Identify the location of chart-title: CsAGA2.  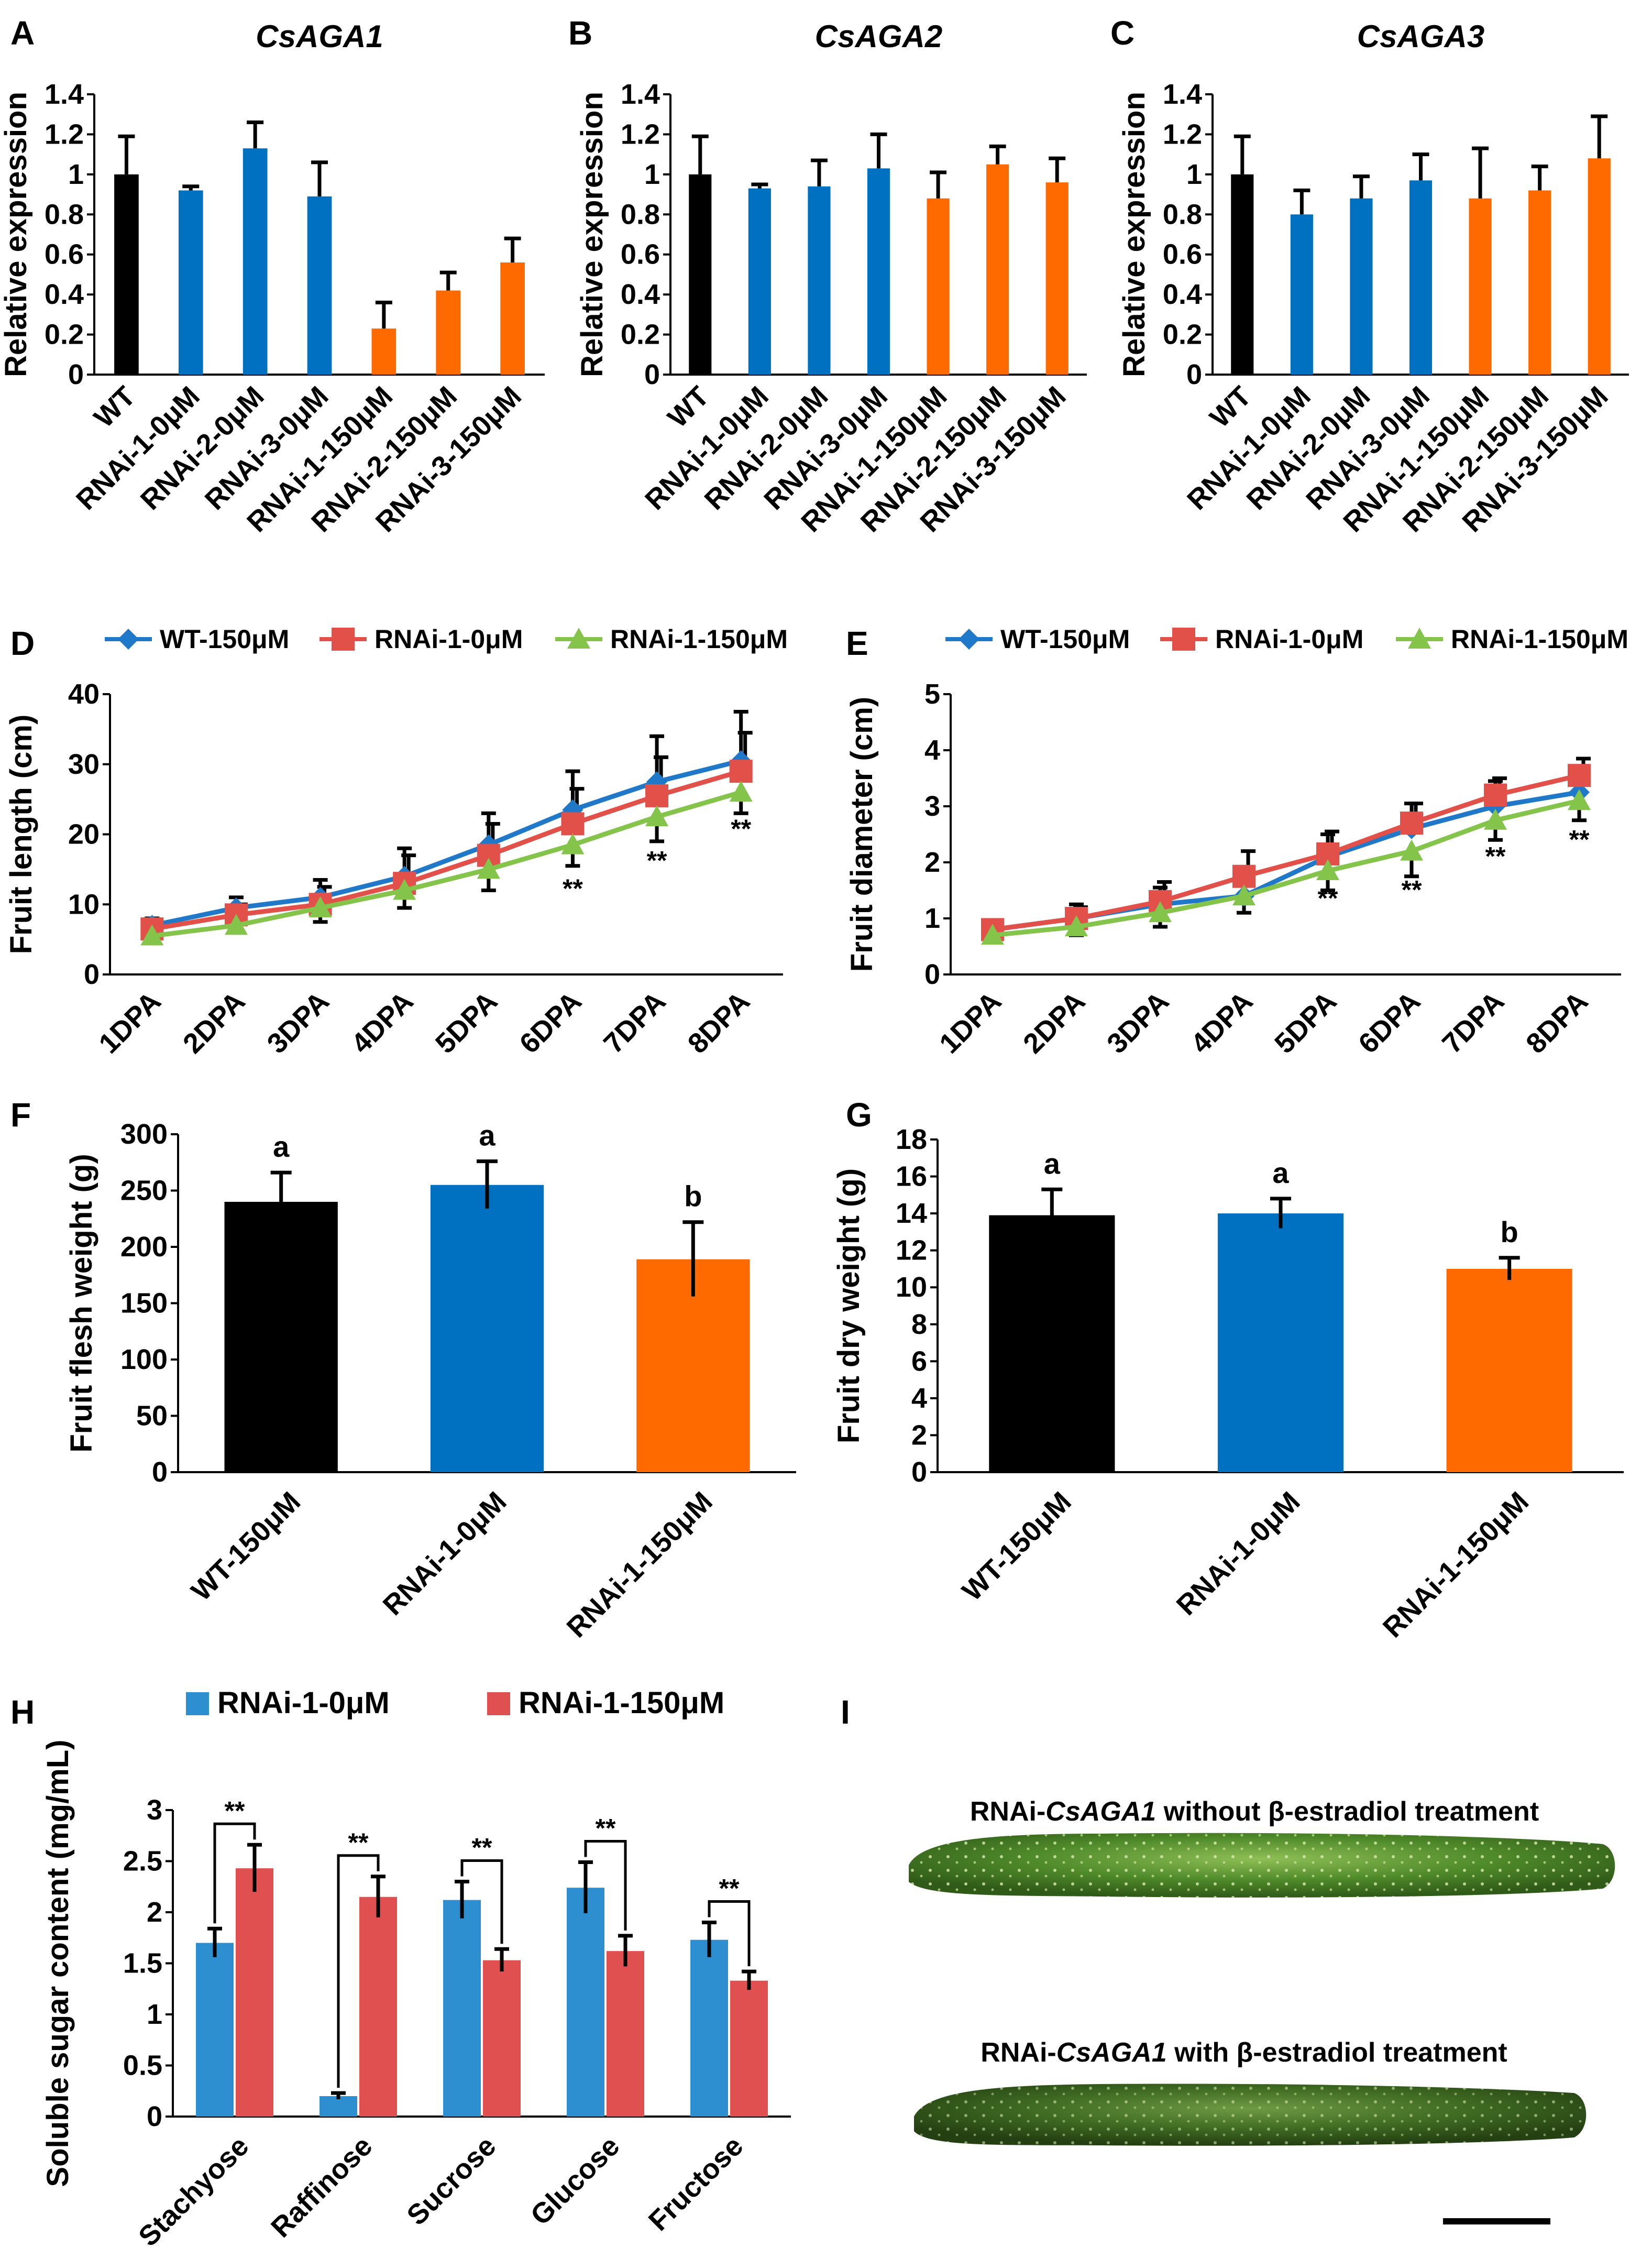
(878, 36).